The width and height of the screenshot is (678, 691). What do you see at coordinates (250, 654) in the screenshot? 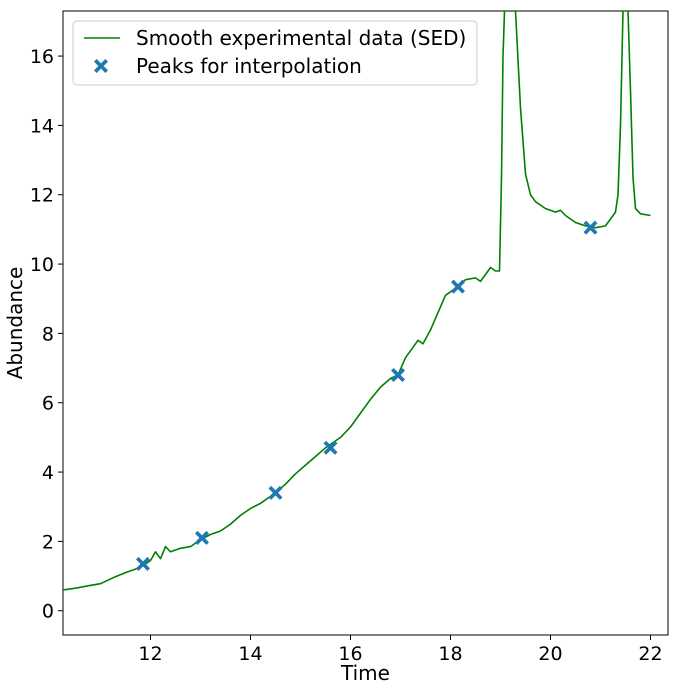
I see `x-tick-label: 14` at bounding box center [250, 654].